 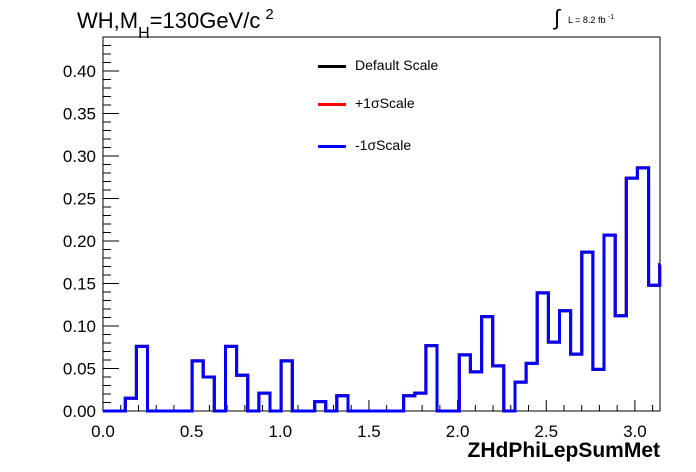 What do you see at coordinates (587, 20) in the screenshot?
I see `lumi-text: L = 8.2 fb` at bounding box center [587, 20].